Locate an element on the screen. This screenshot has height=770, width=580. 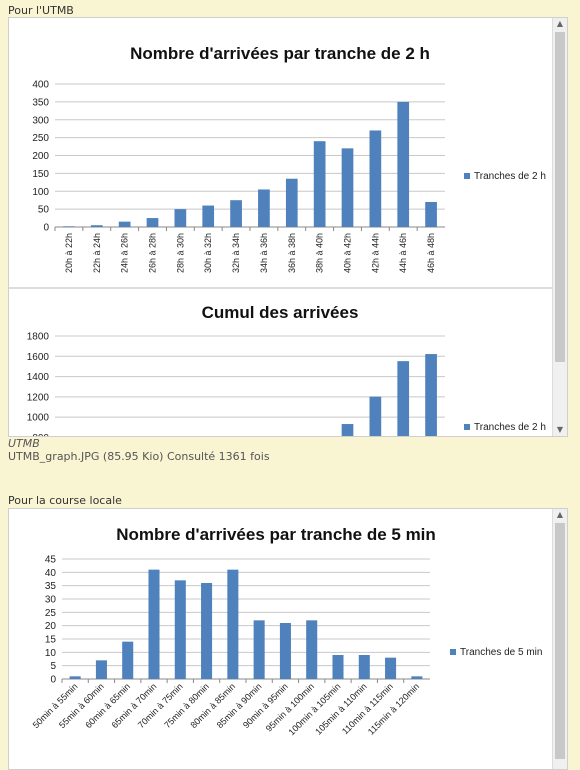
y-tick-label: 35 is located at coordinates (51, 586).